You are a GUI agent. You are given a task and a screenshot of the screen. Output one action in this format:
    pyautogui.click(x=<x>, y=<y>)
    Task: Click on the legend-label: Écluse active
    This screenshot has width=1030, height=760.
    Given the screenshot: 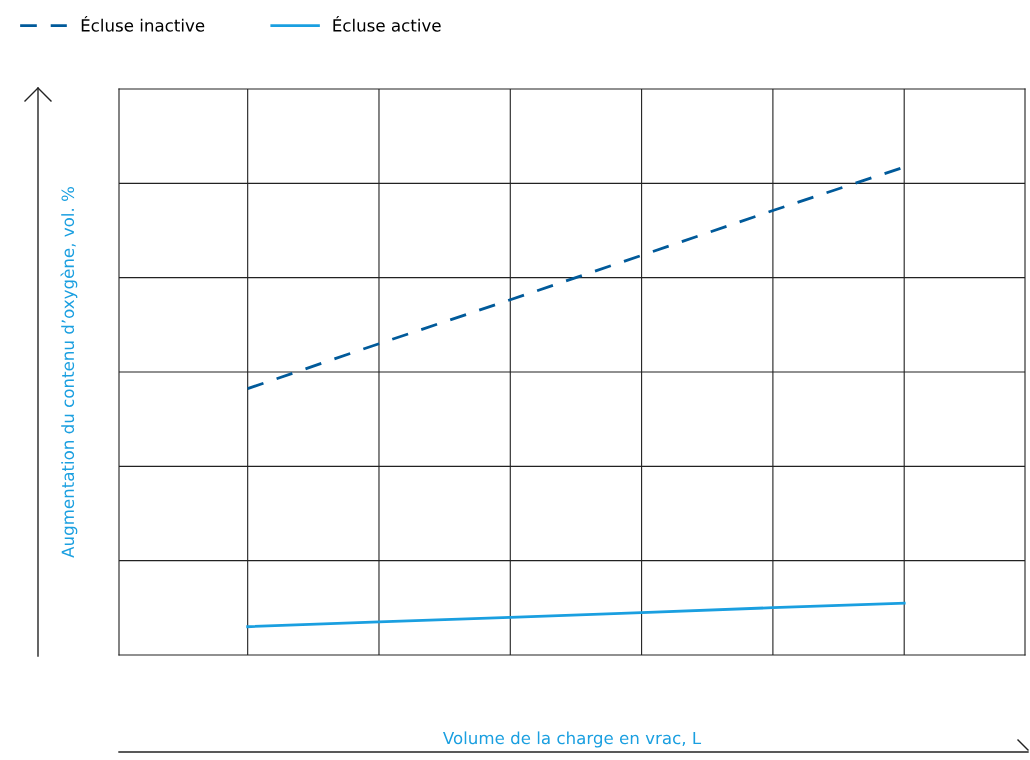 What is the action you would take?
    pyautogui.click(x=387, y=24)
    